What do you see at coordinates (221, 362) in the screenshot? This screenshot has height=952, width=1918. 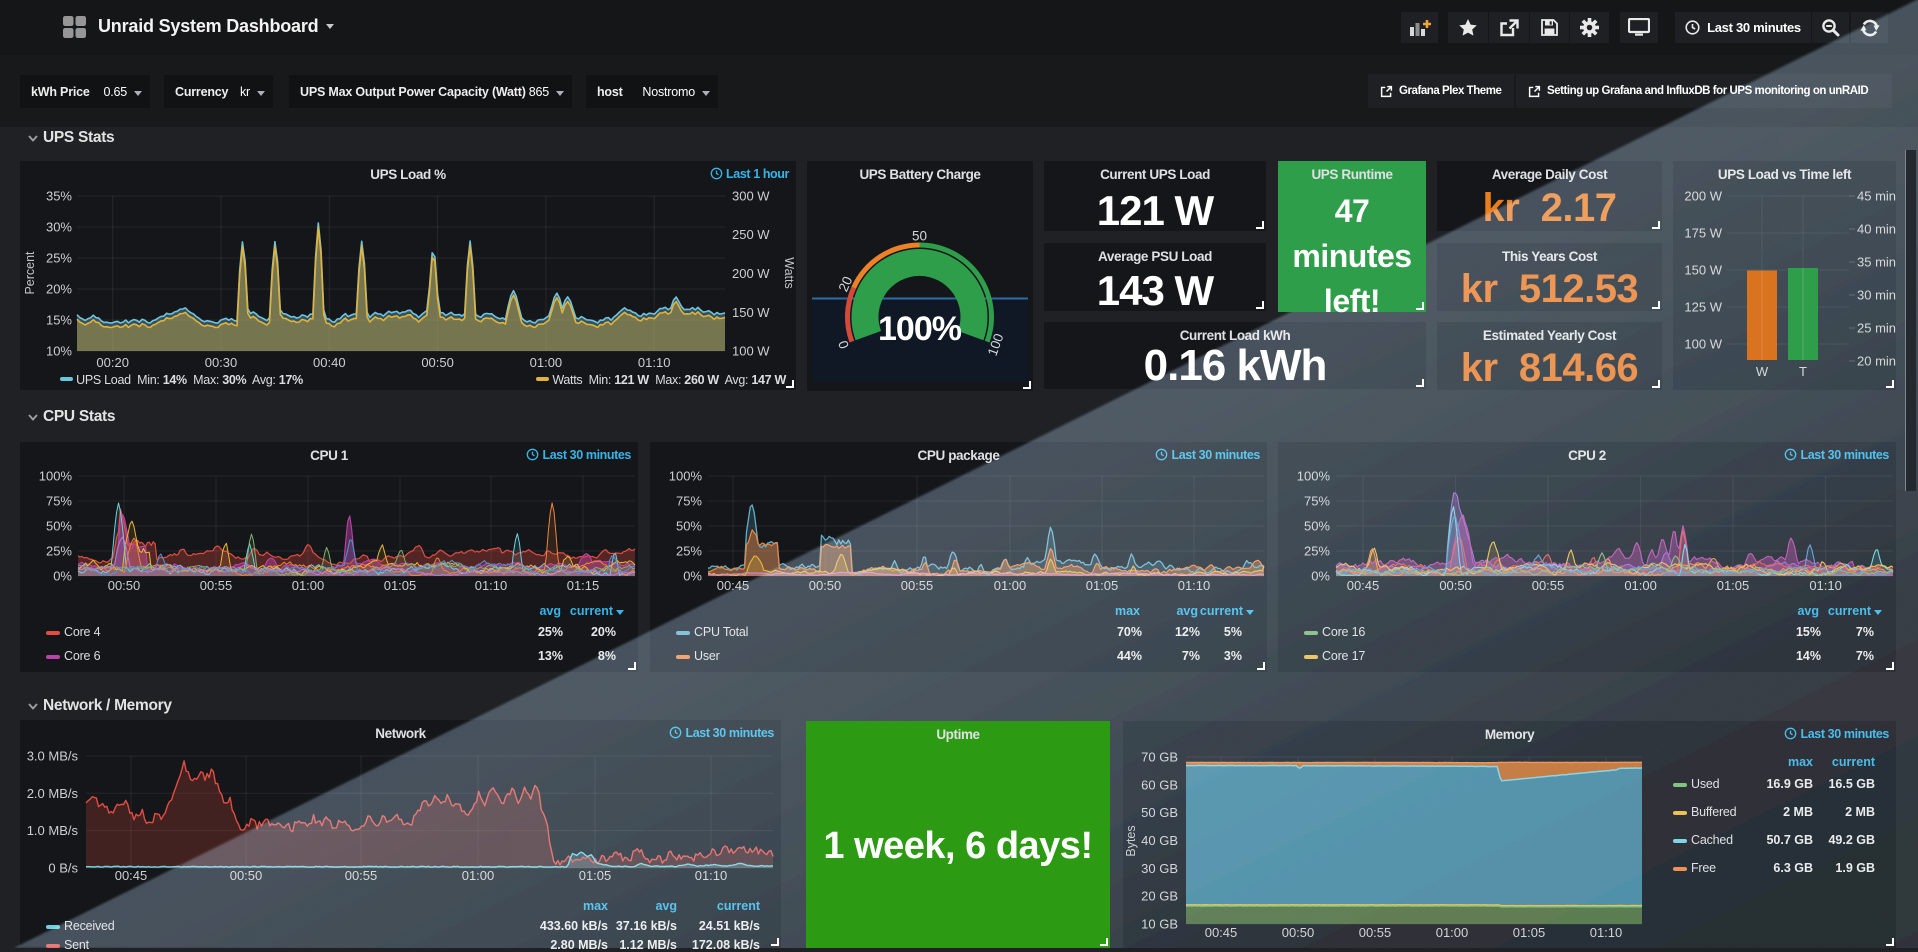 I see `svg-text: 00:30` at bounding box center [221, 362].